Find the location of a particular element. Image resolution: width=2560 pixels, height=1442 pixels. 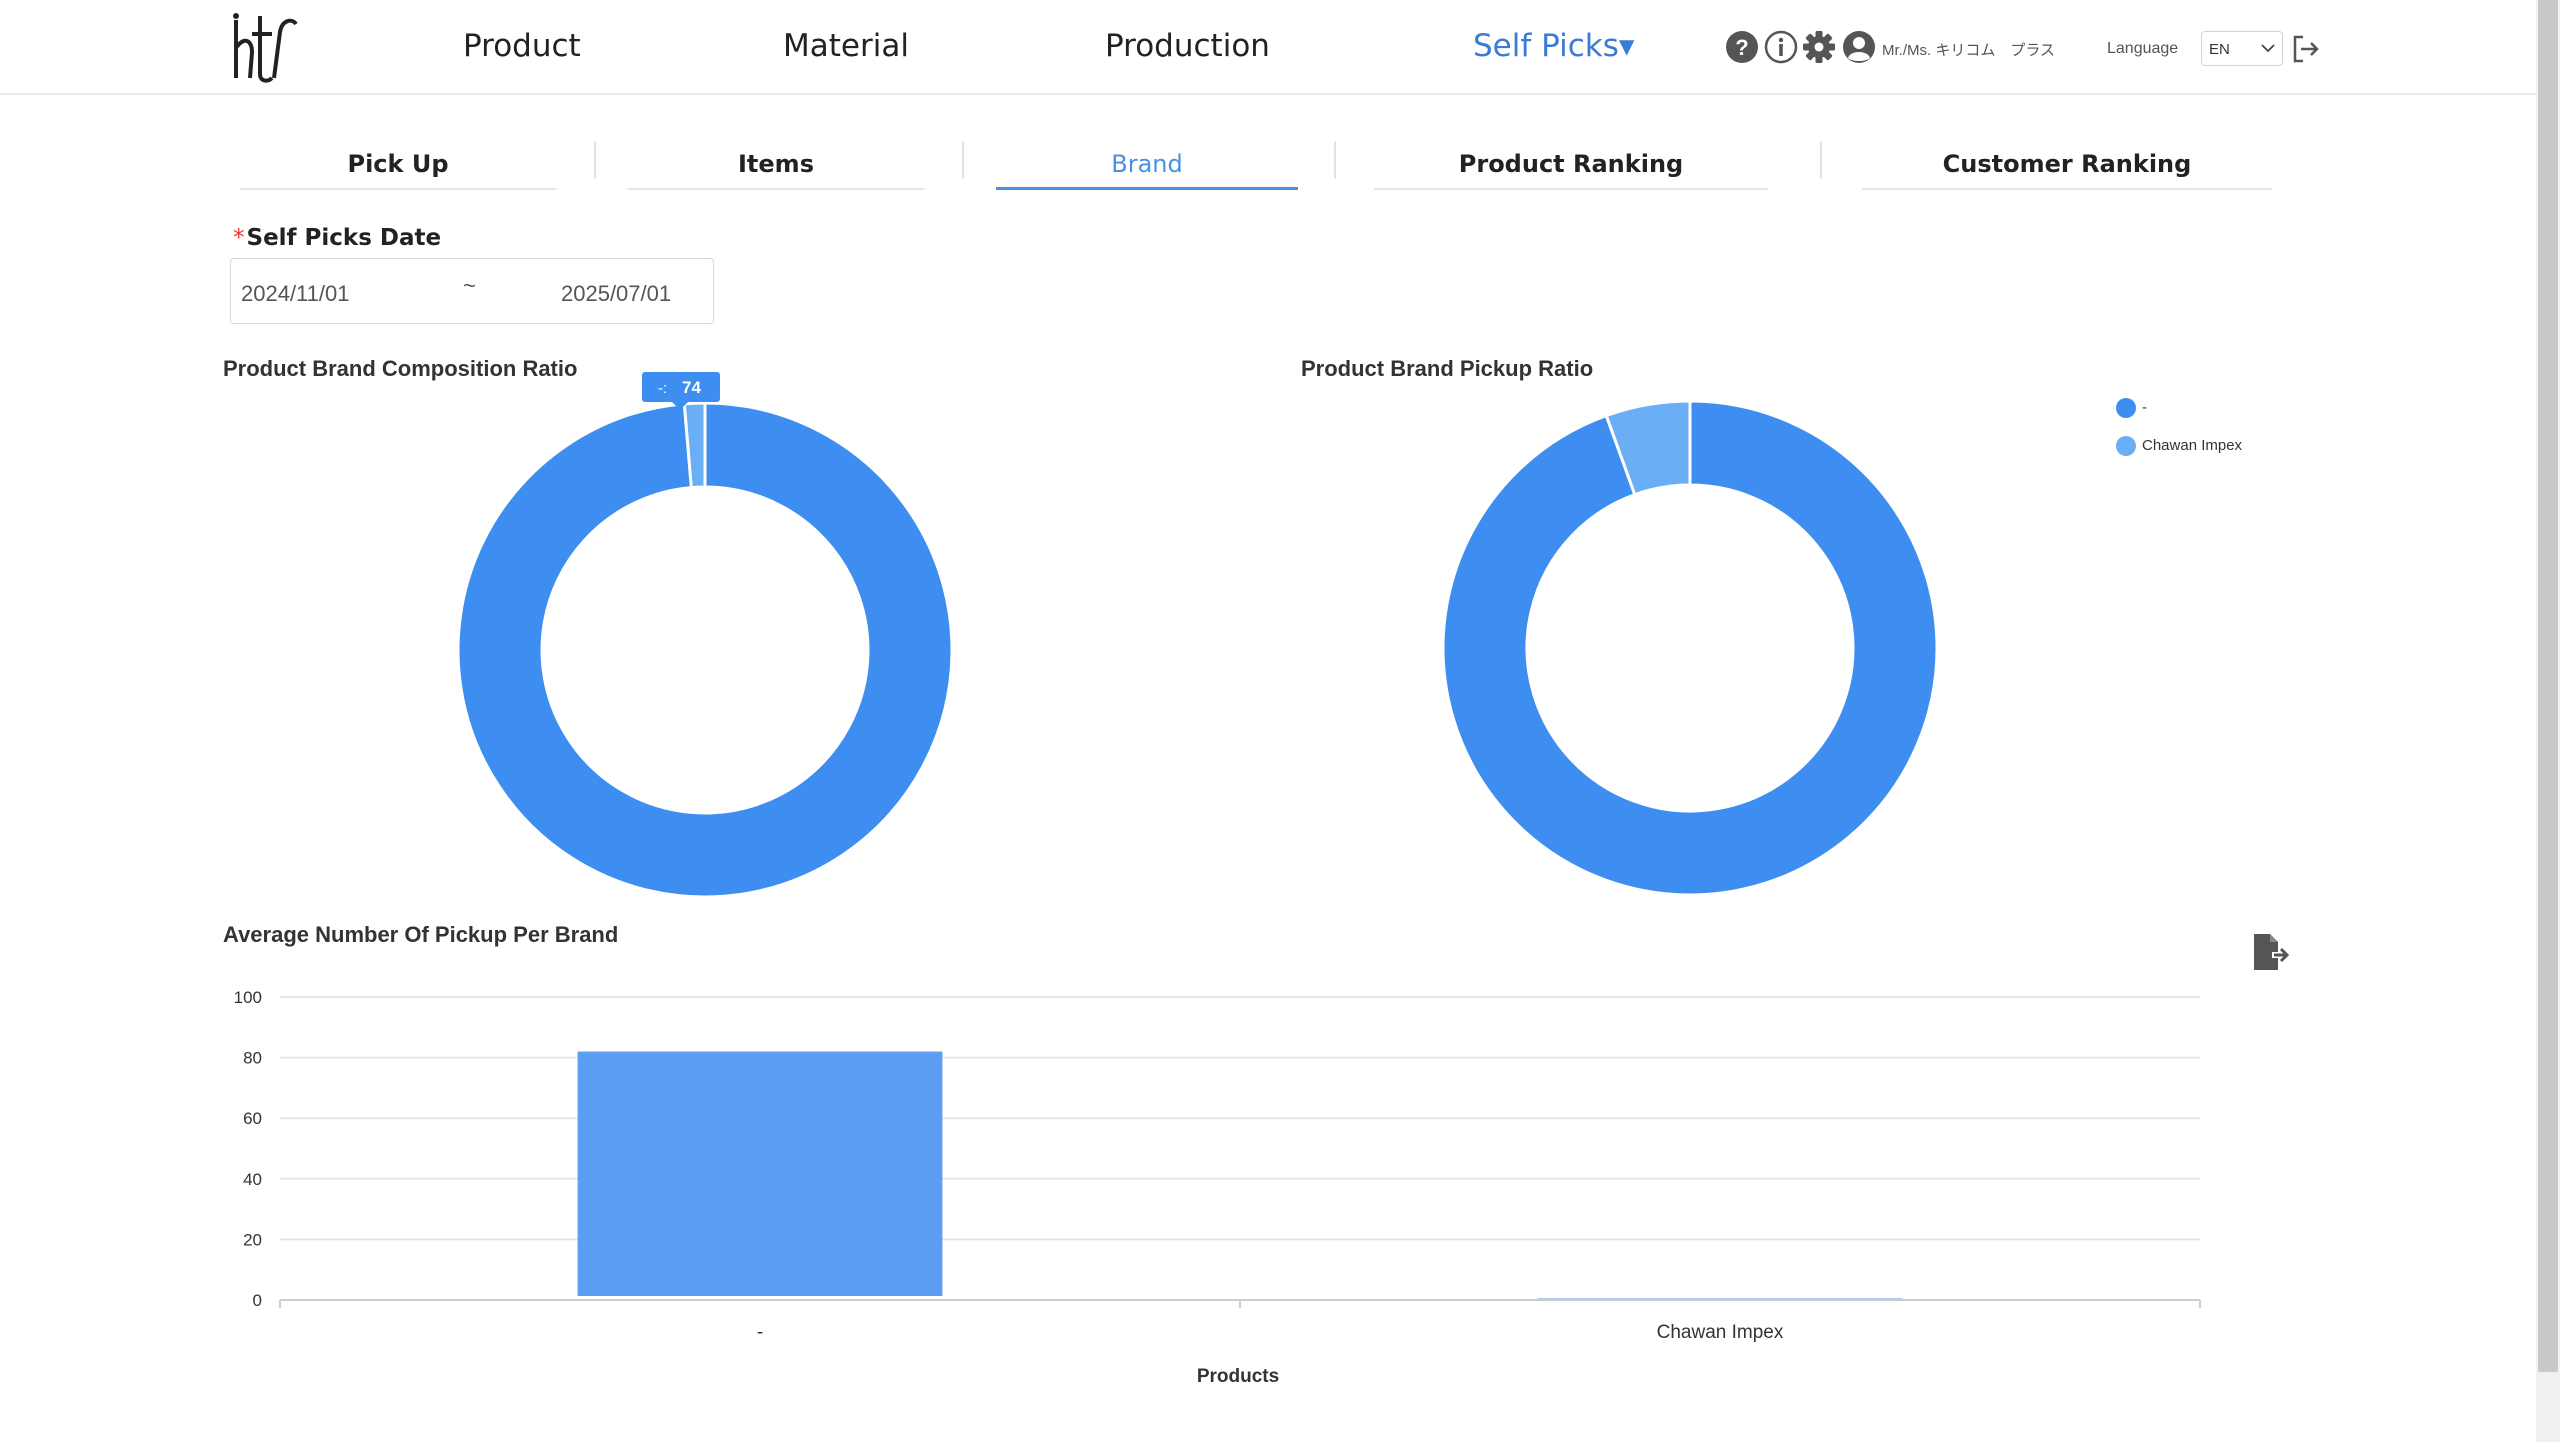

tab-items: Items is located at coordinates (776, 170).